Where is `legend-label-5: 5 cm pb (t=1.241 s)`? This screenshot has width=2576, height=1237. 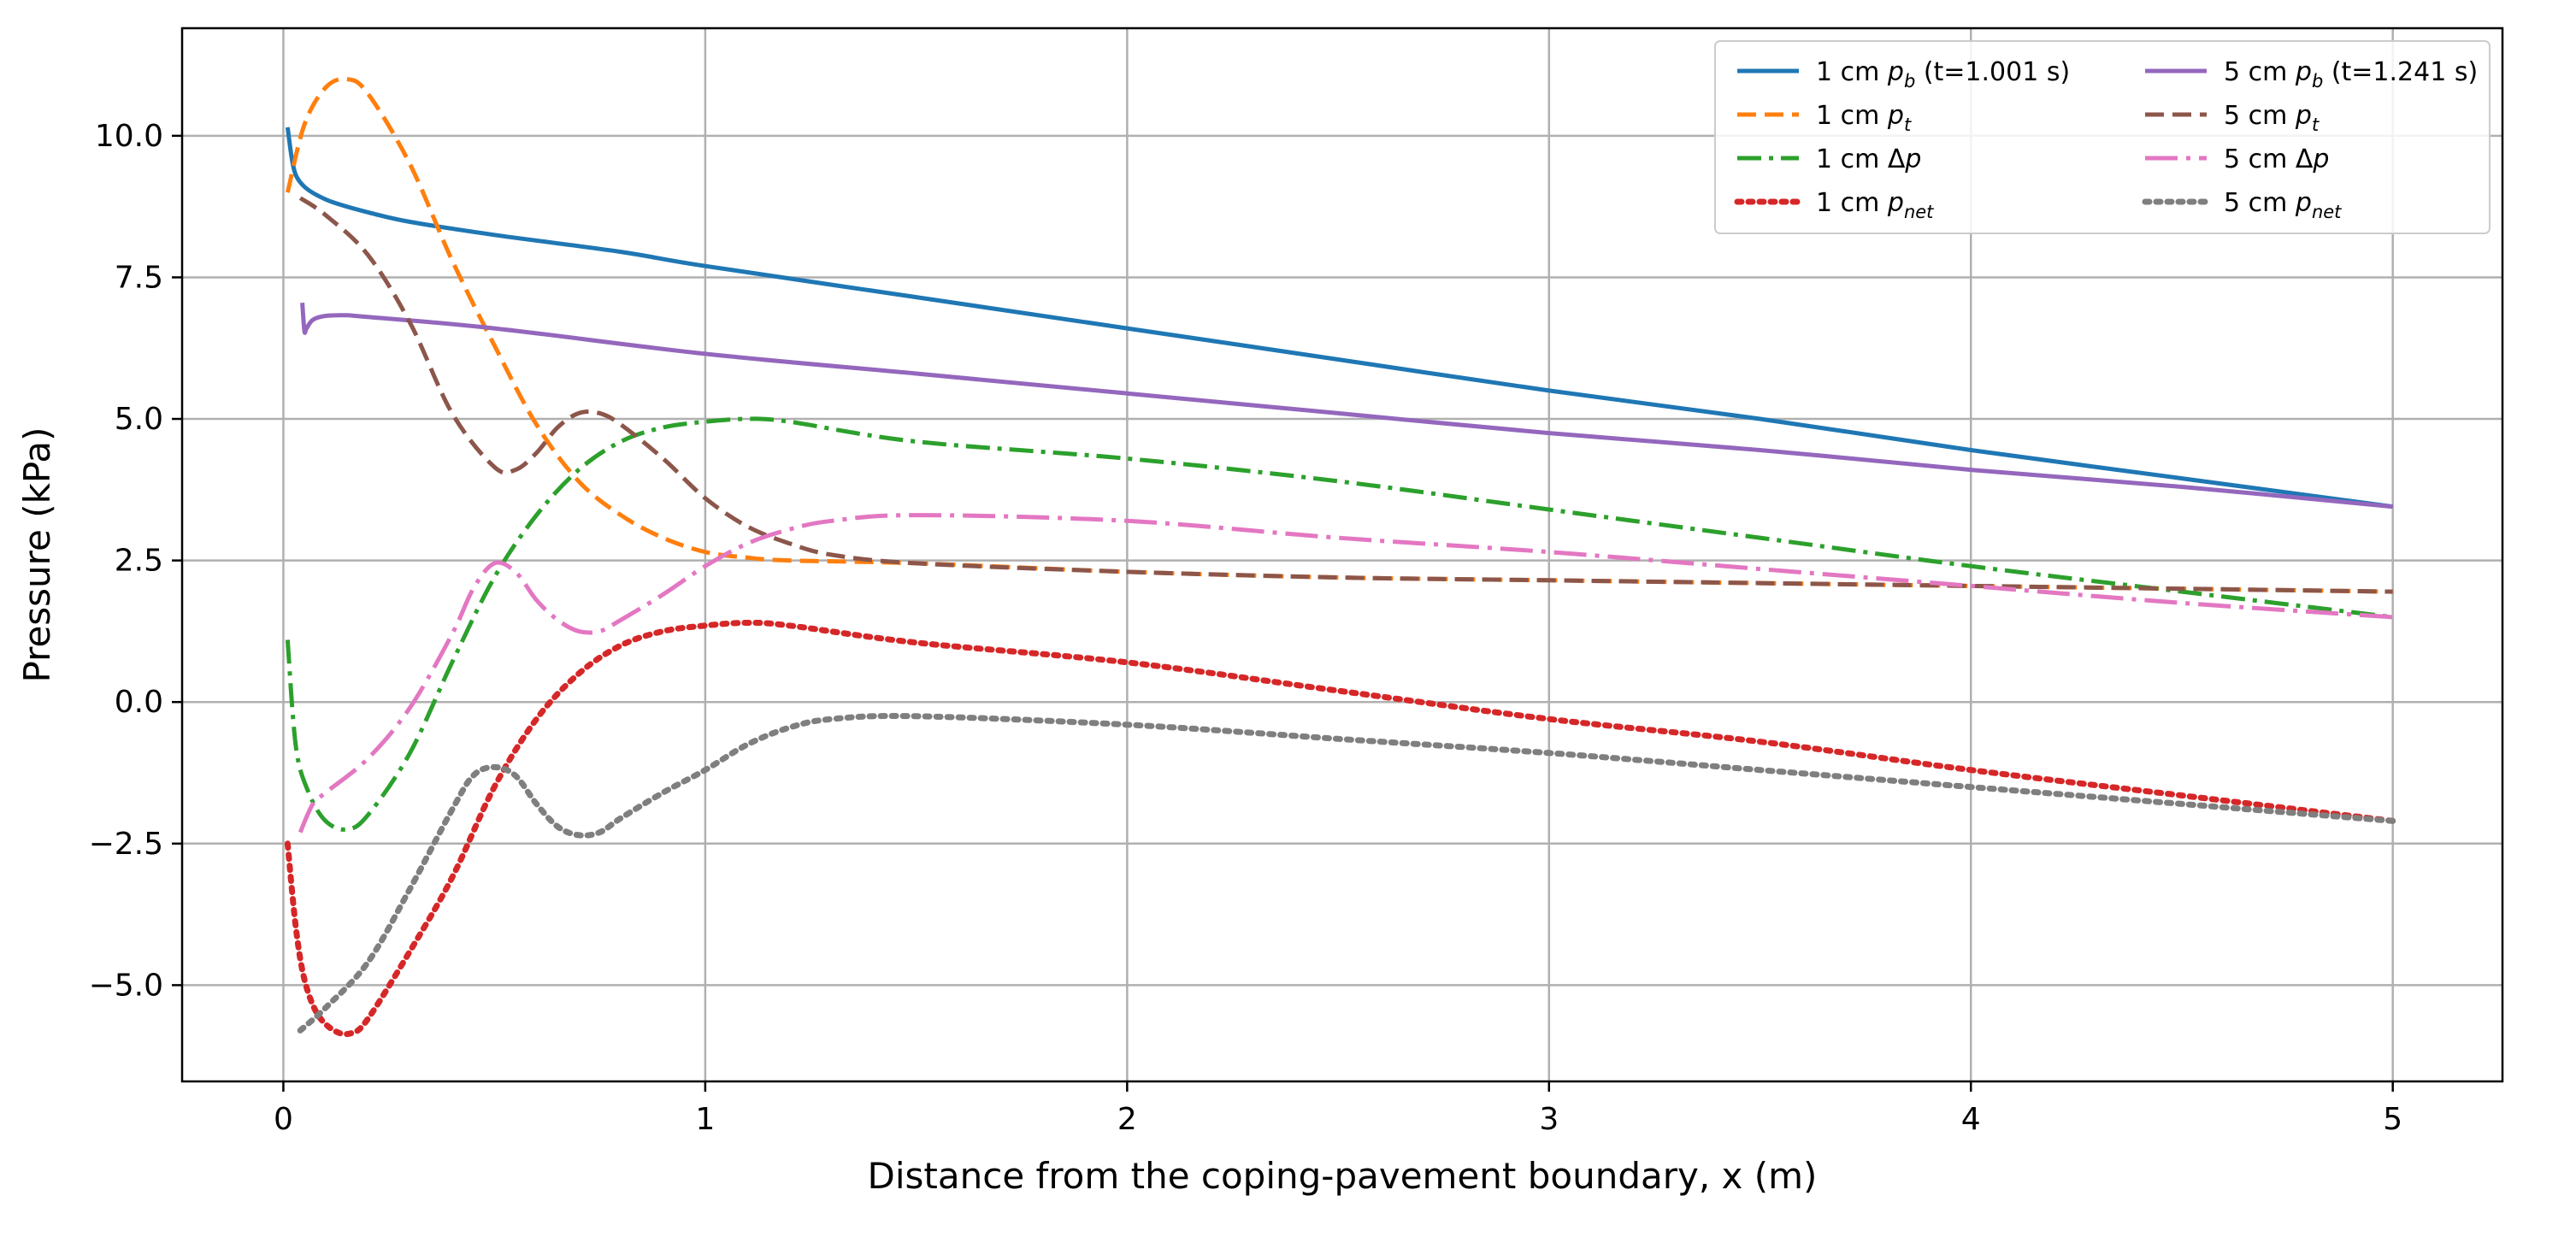
legend-label-5: 5 cm pb (t=1.241 s) is located at coordinates (2351, 74).